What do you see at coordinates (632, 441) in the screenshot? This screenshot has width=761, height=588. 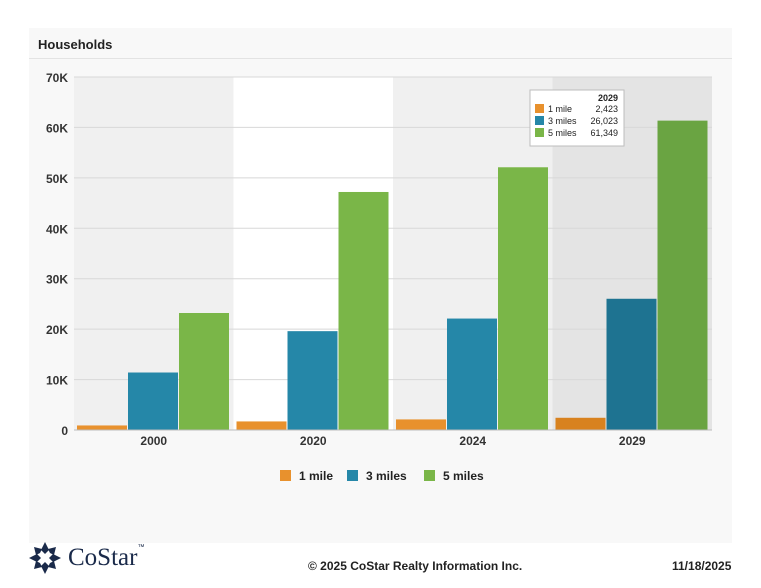 I see `x-tick-label: 2029` at bounding box center [632, 441].